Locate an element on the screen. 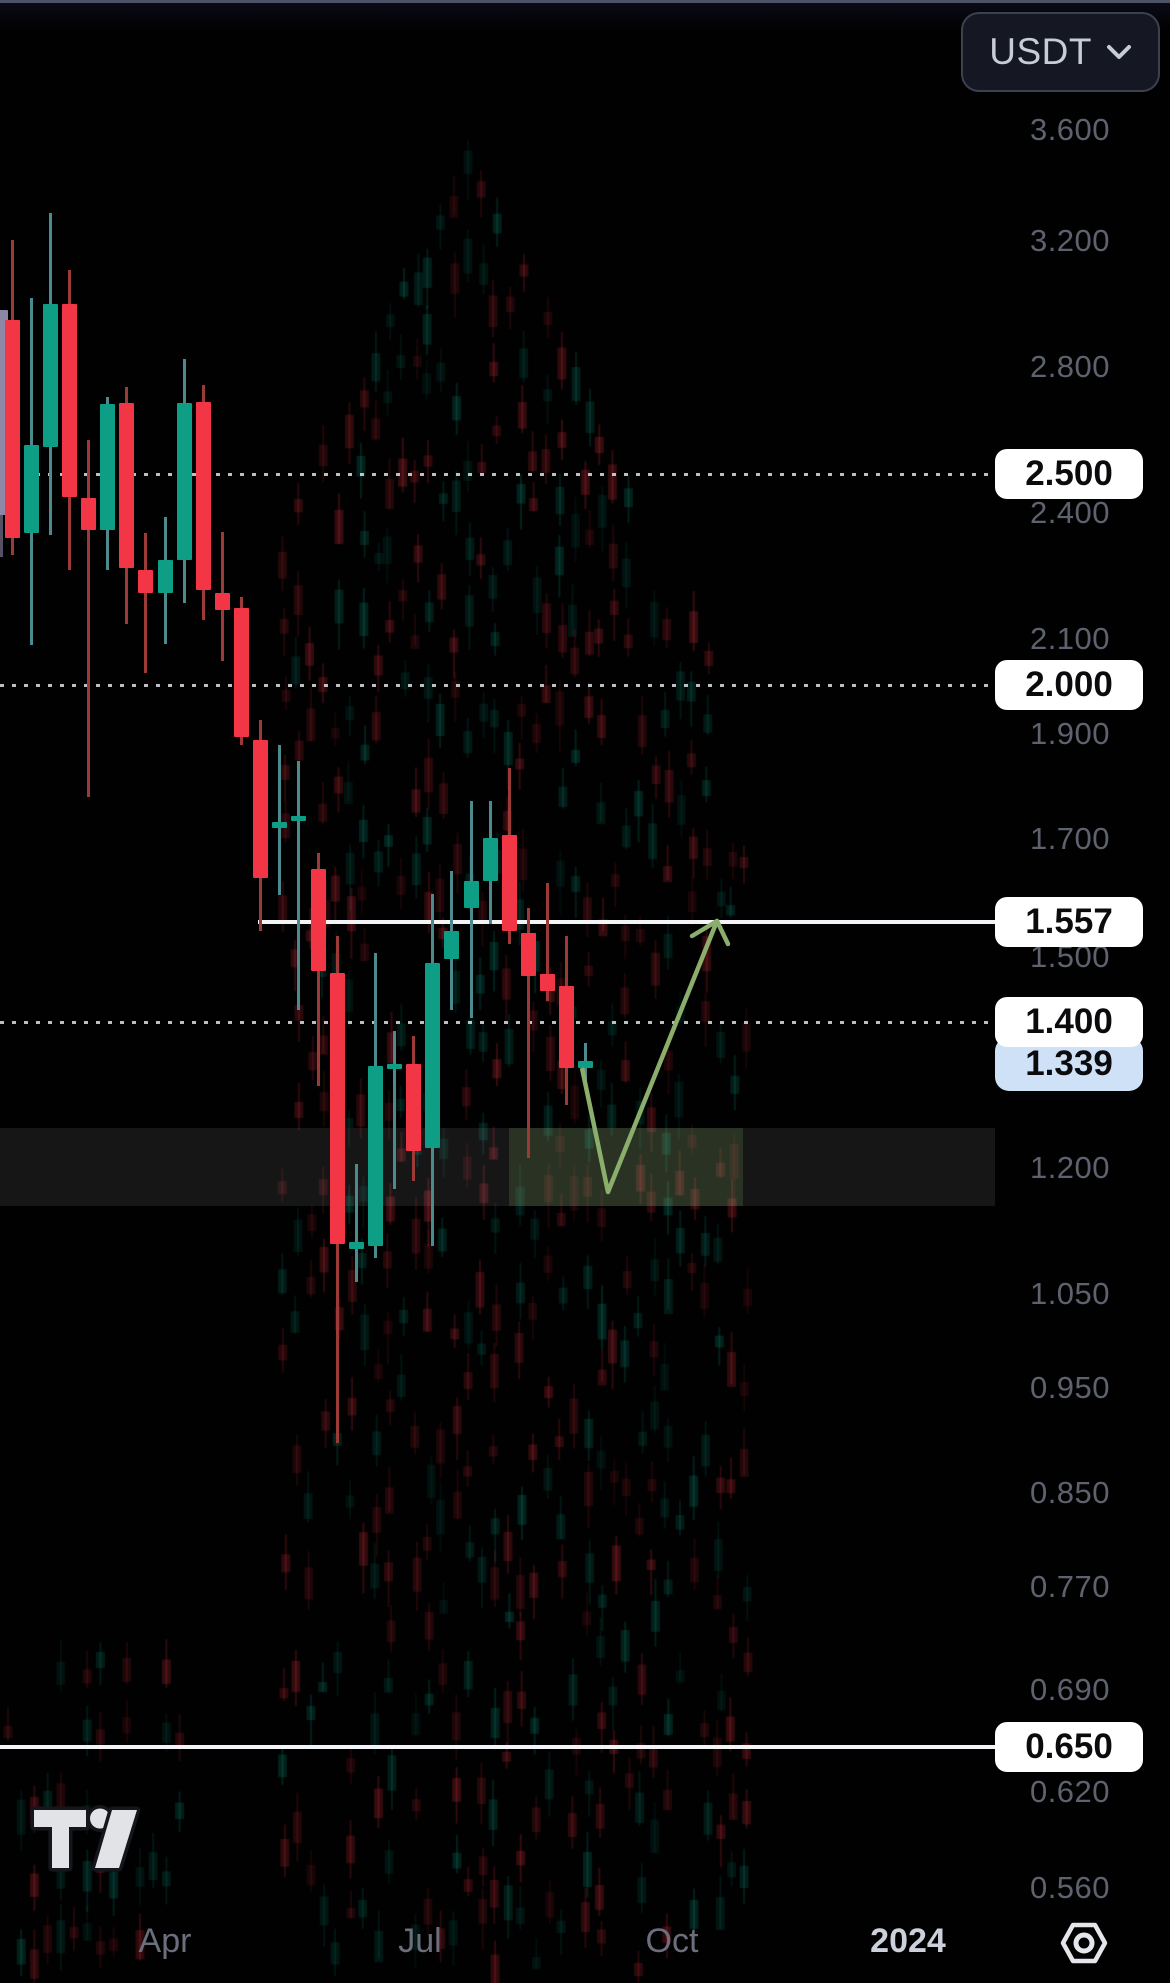 Image resolution: width=1170 pixels, height=1983 pixels. price-tick-1.050: 1.050 is located at coordinates (1070, 1293).